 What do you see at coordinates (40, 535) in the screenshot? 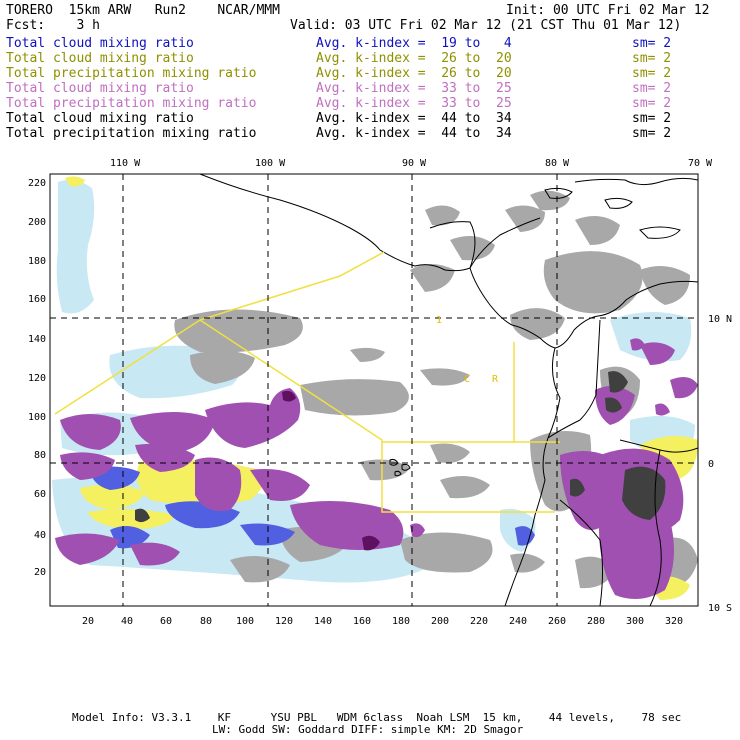
I see `y-tick: 40` at bounding box center [40, 535].